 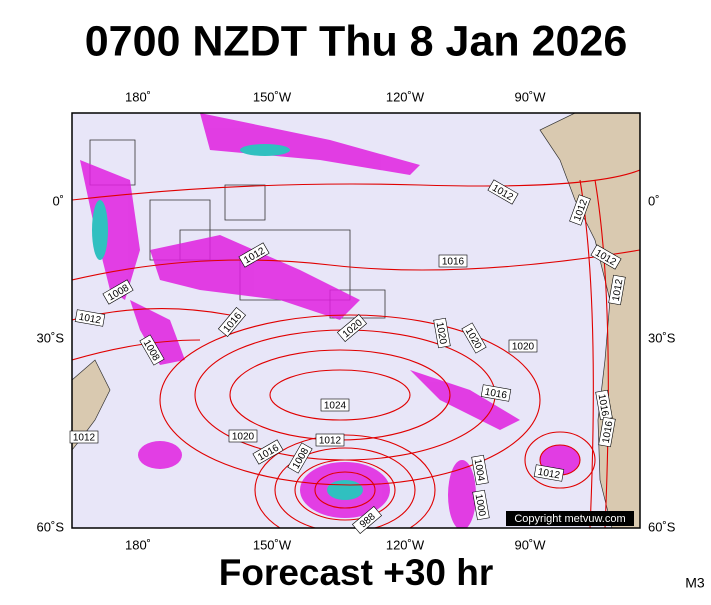 What do you see at coordinates (695, 583) in the screenshot?
I see `model-label: M3` at bounding box center [695, 583].